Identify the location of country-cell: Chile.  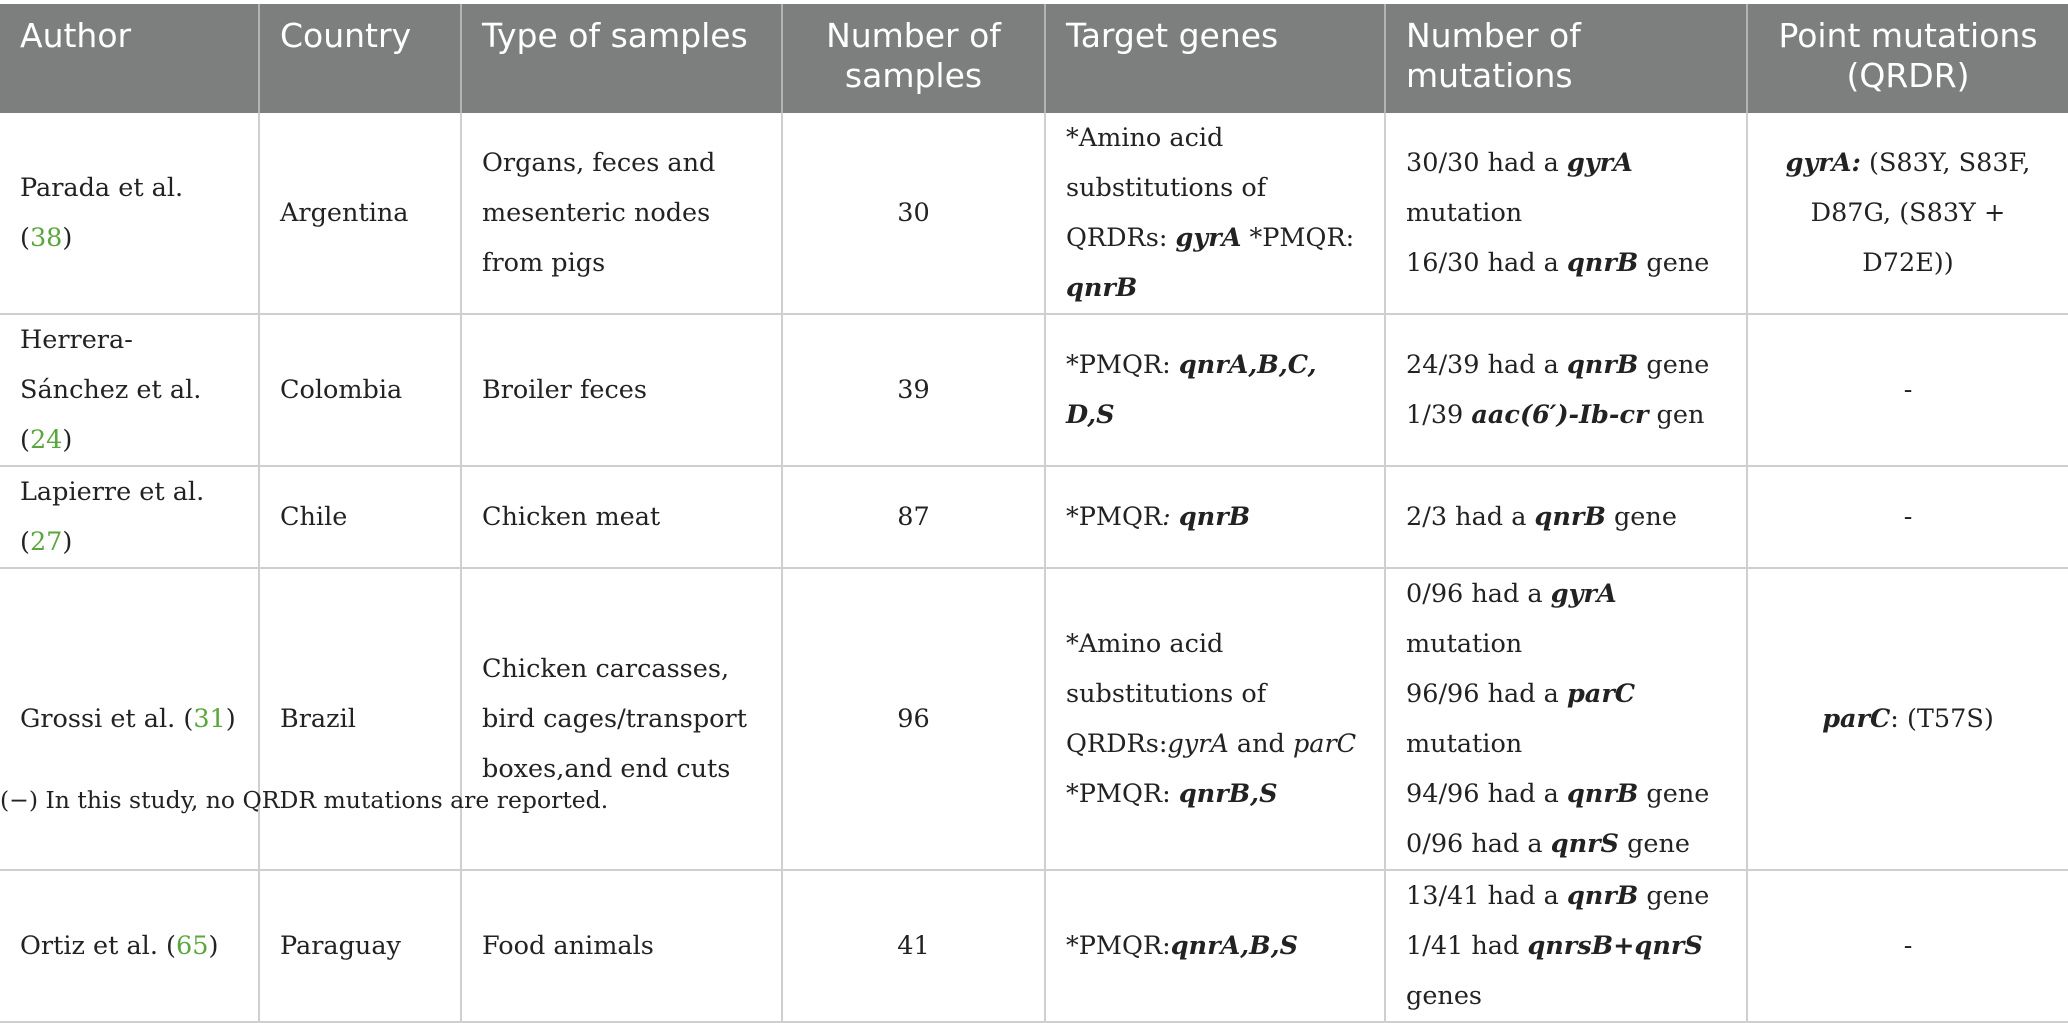
(360, 517).